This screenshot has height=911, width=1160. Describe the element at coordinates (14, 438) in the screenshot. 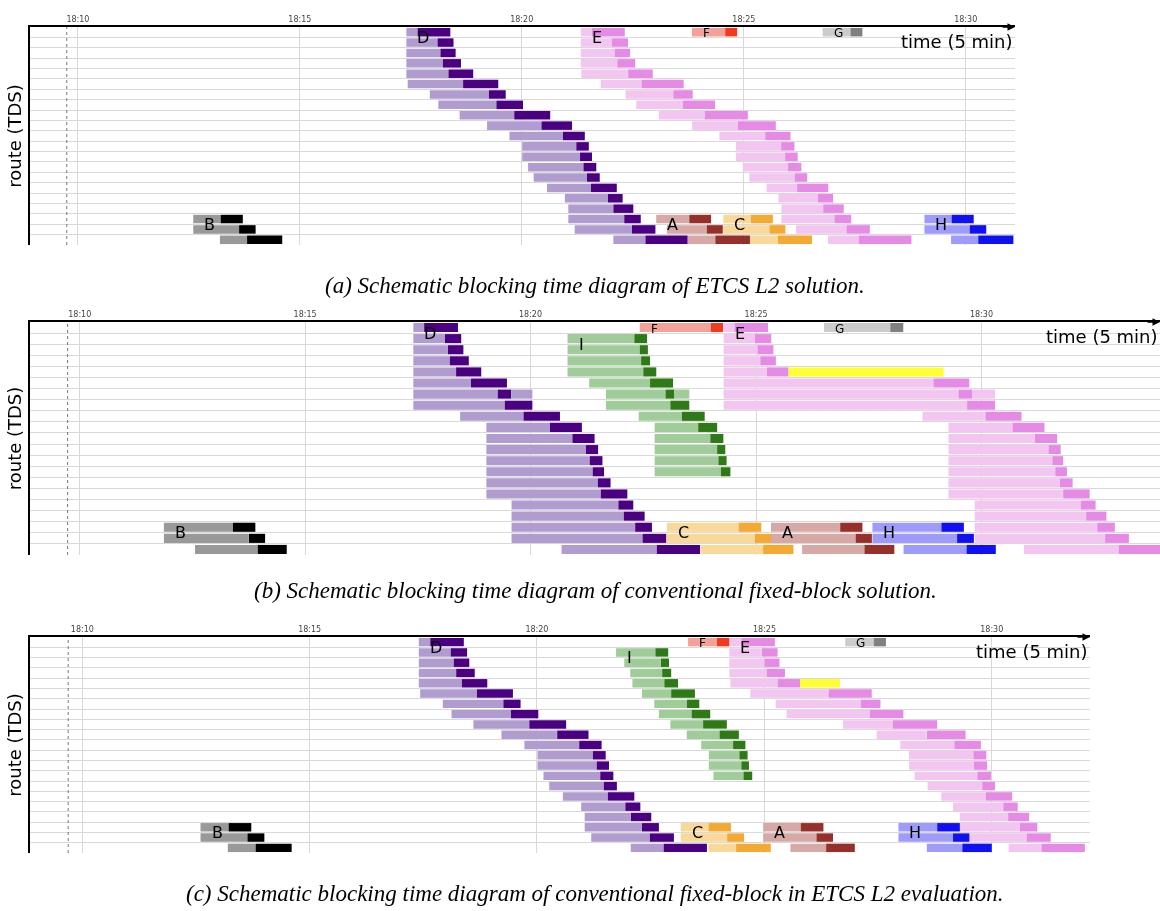

I see `y-axis-title: route (TDS)` at that location.